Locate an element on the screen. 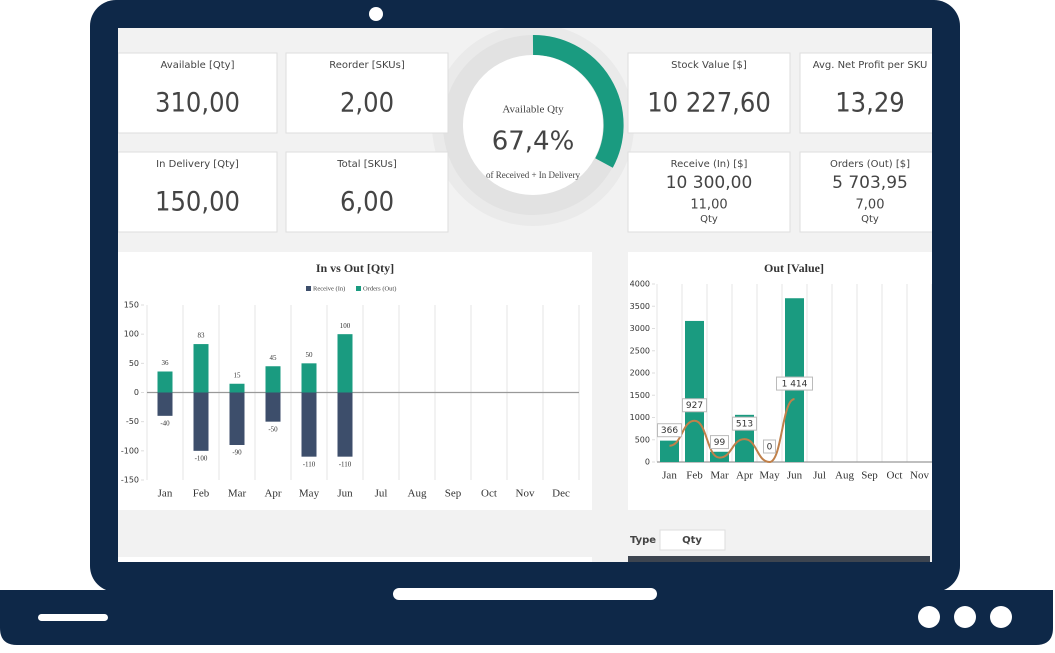 This screenshot has height=653, width=1055. filter-value: Qty is located at coordinates (692, 540).